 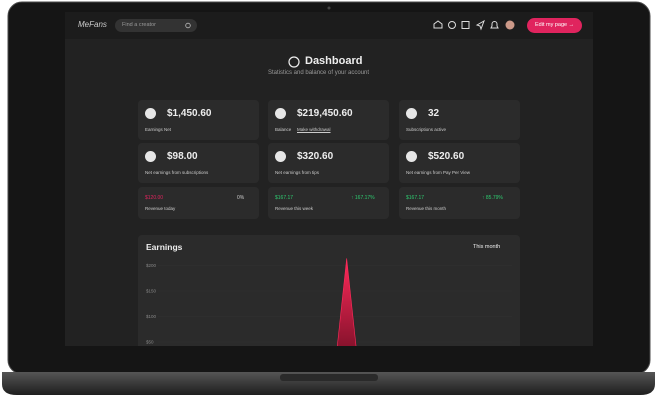 What do you see at coordinates (139, 25) in the screenshot?
I see `search-placeholder: Find a creator` at bounding box center [139, 25].